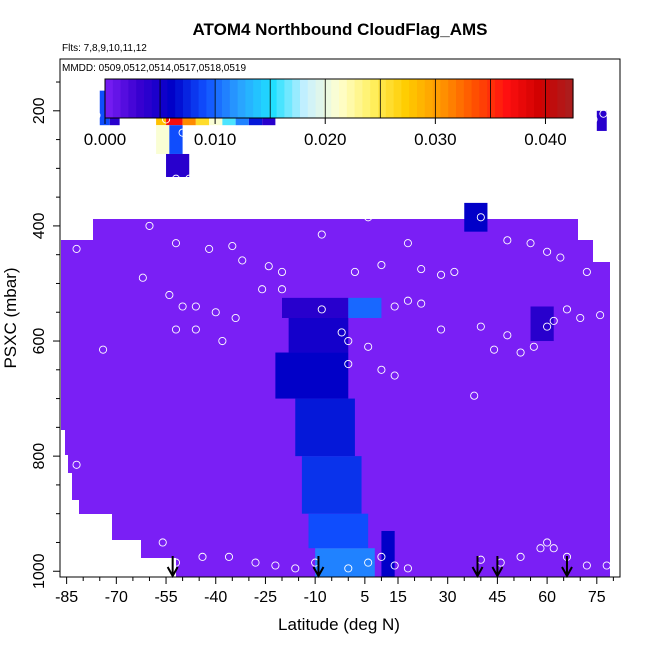 Image resolution: width=650 pixels, height=650 pixels. Describe the element at coordinates (45, 335) in the screenshot. I see `y-axis: 200 400 600 800 1000` at that location.